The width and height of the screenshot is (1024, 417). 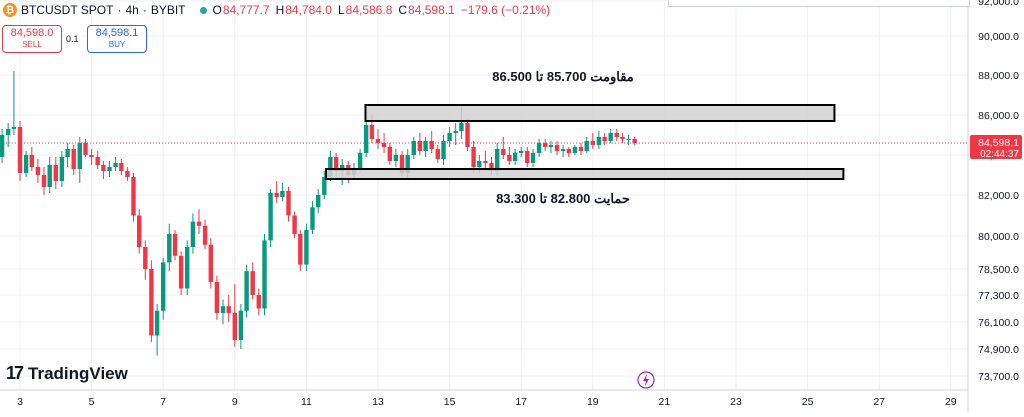 I want to click on time-axis: 3 5 7 9 11 13 15 17 19 21 23 25 27 29, so click(x=487, y=402).